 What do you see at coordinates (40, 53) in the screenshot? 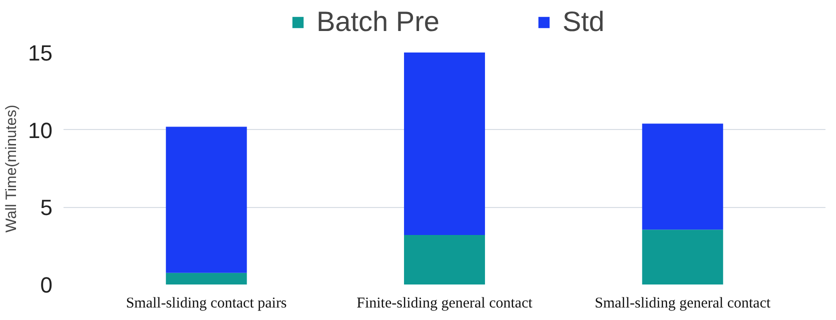
I see `y-tick-label: 15` at bounding box center [40, 53].